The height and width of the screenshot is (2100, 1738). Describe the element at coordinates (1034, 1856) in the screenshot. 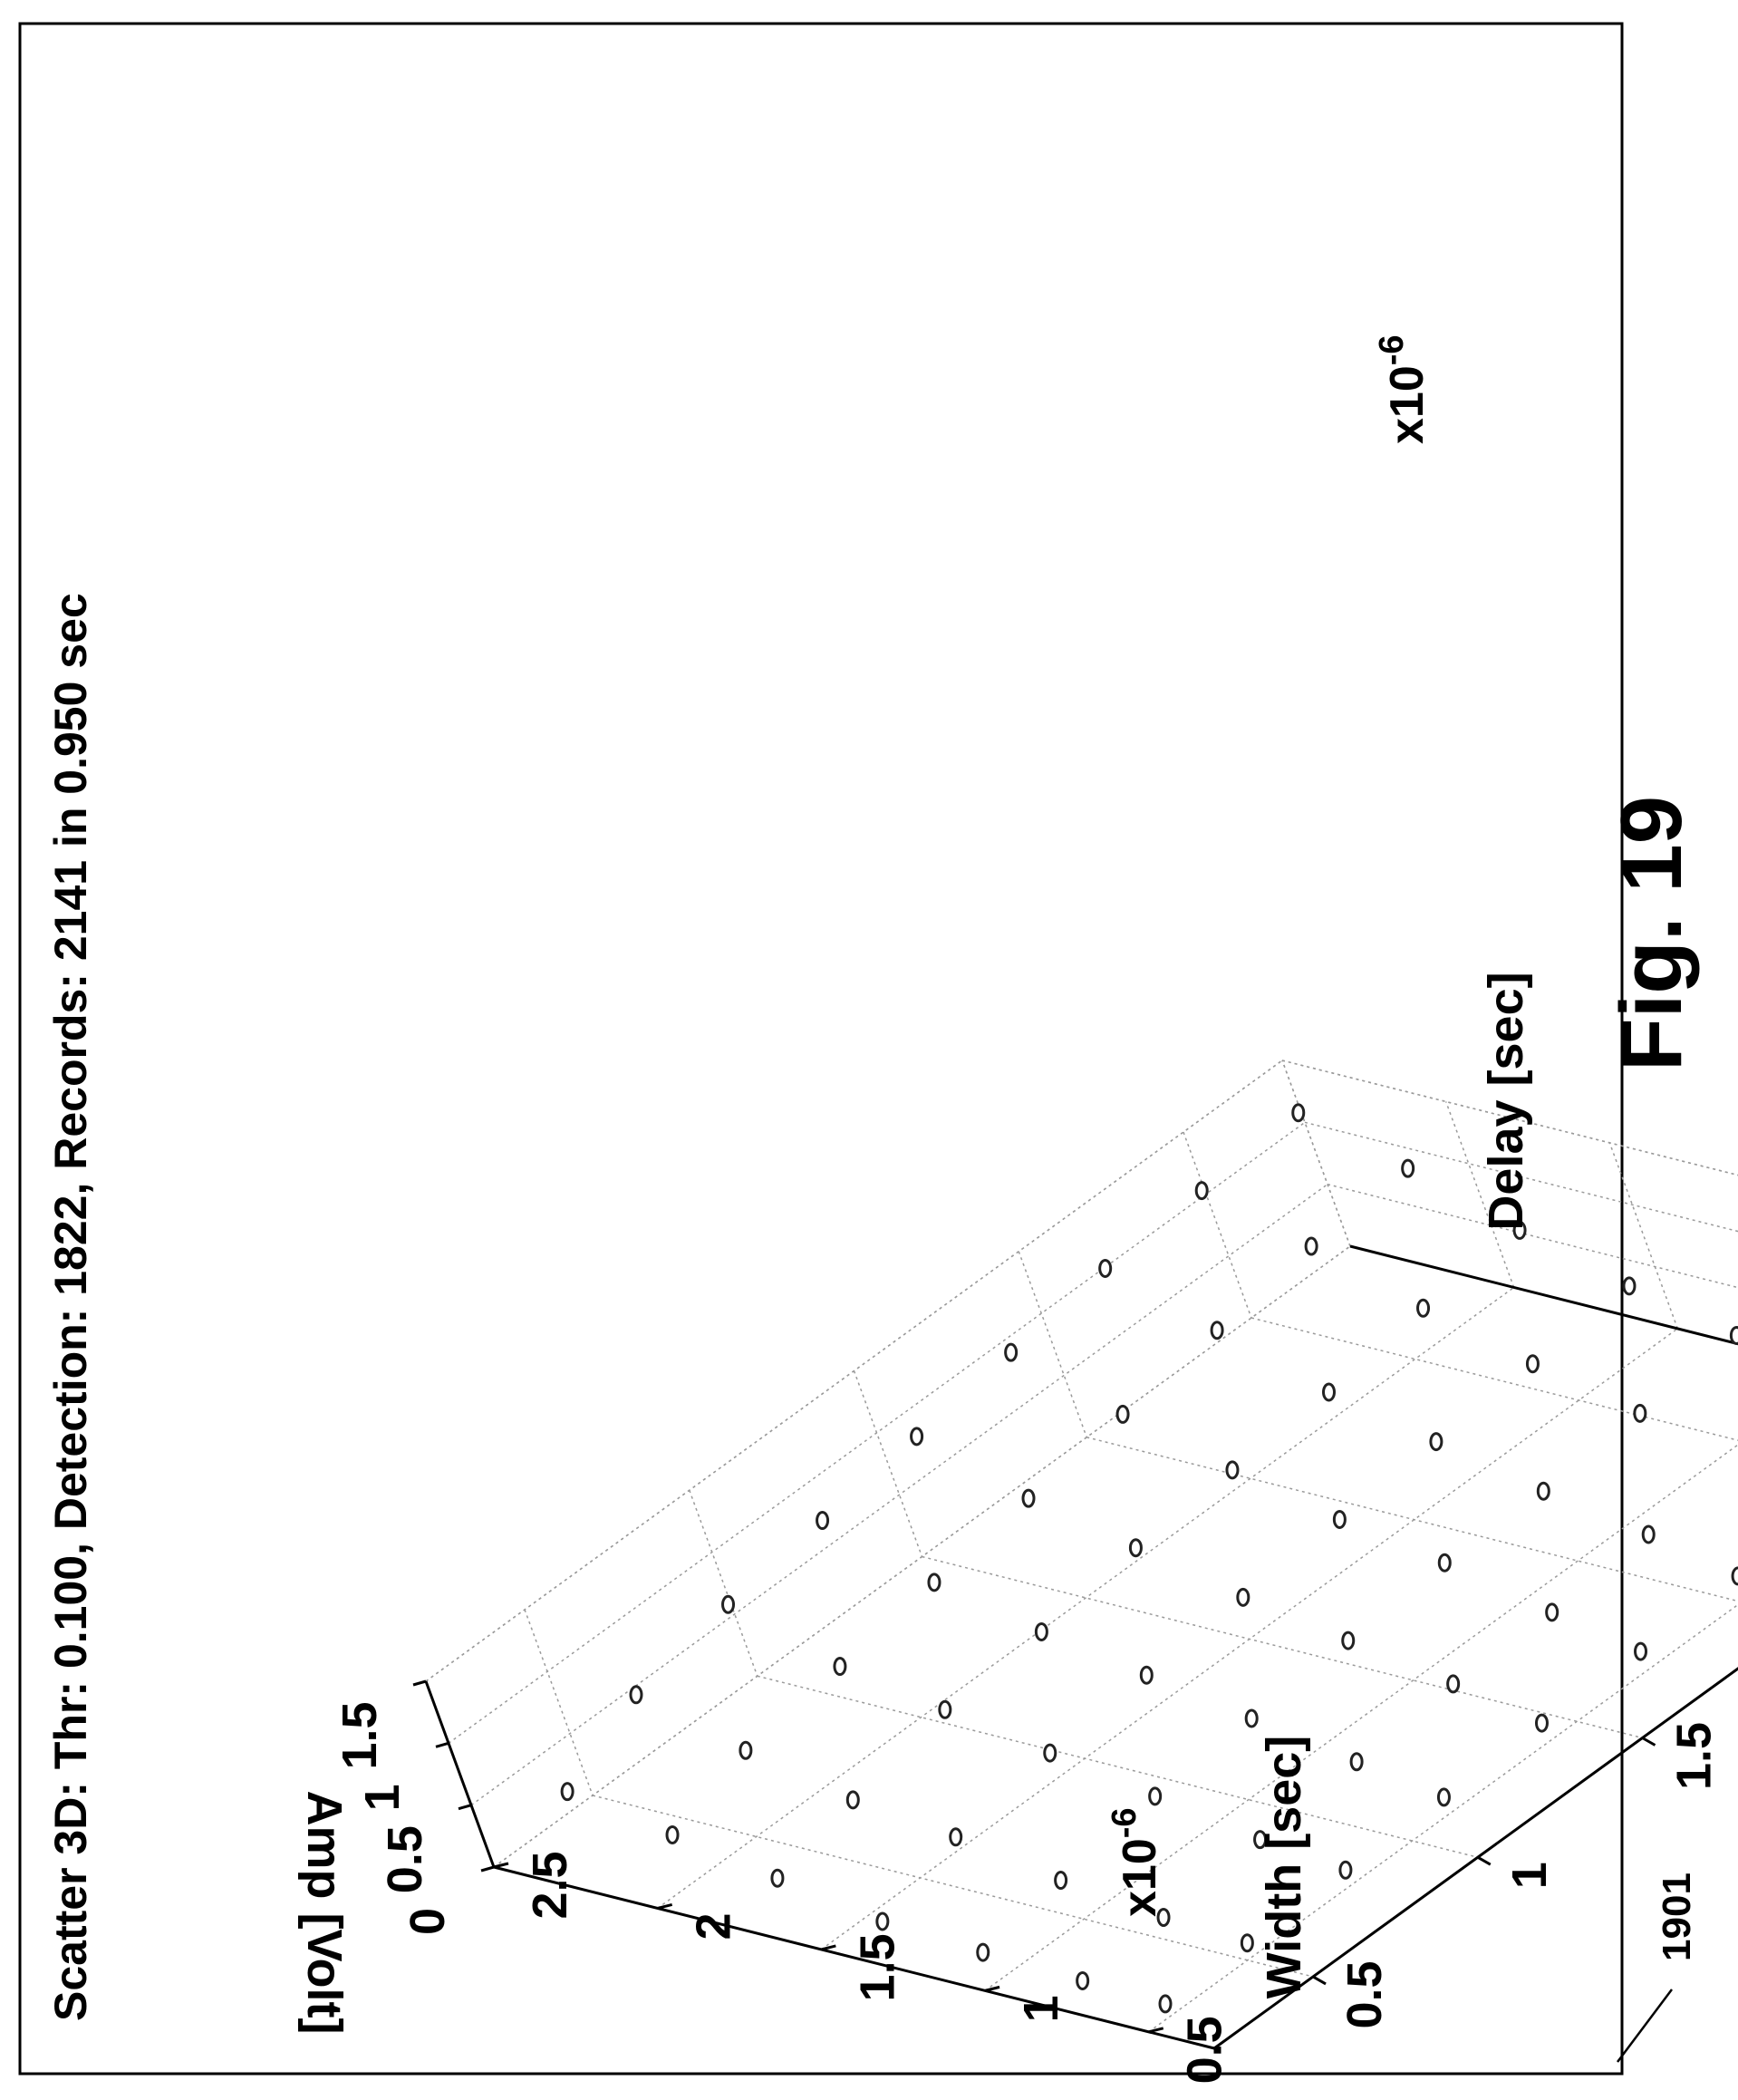

I see `tick-marks` at that location.